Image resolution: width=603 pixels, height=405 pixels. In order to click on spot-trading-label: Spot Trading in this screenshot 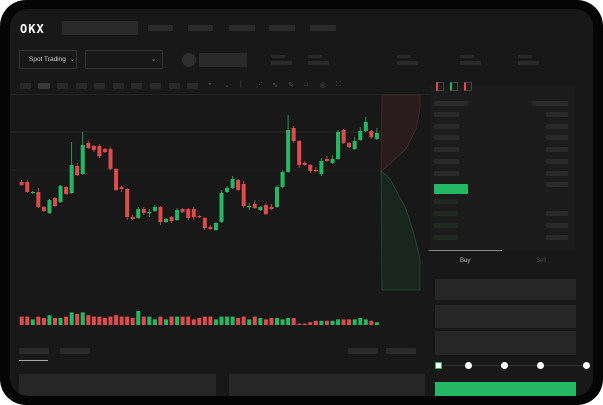, I will do `click(47, 59)`.